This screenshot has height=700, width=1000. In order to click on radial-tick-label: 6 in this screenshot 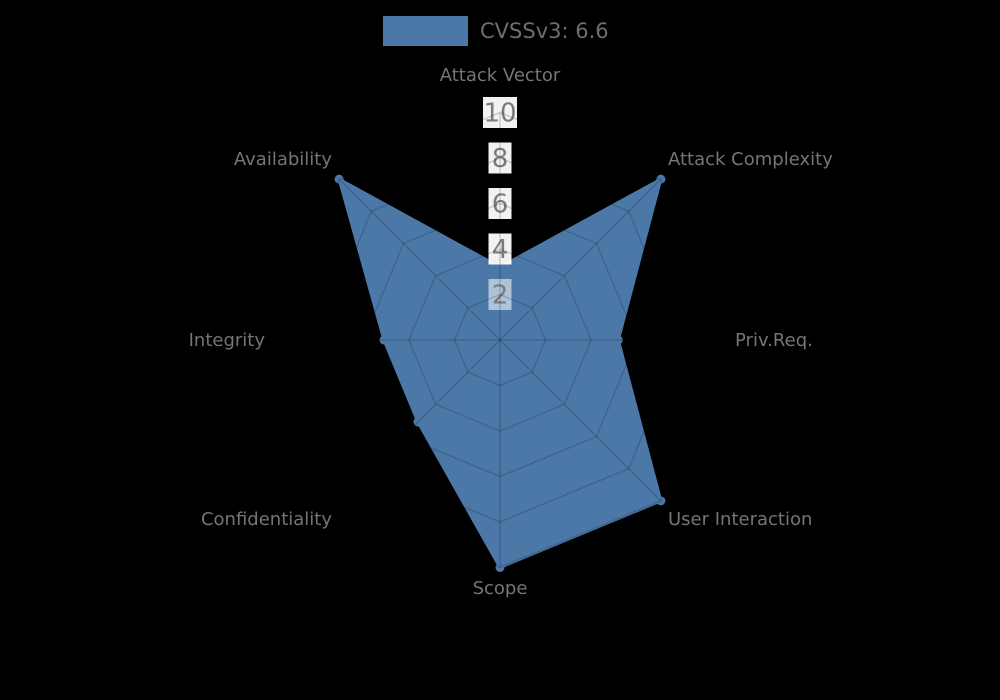, I will do `click(500, 205)`.